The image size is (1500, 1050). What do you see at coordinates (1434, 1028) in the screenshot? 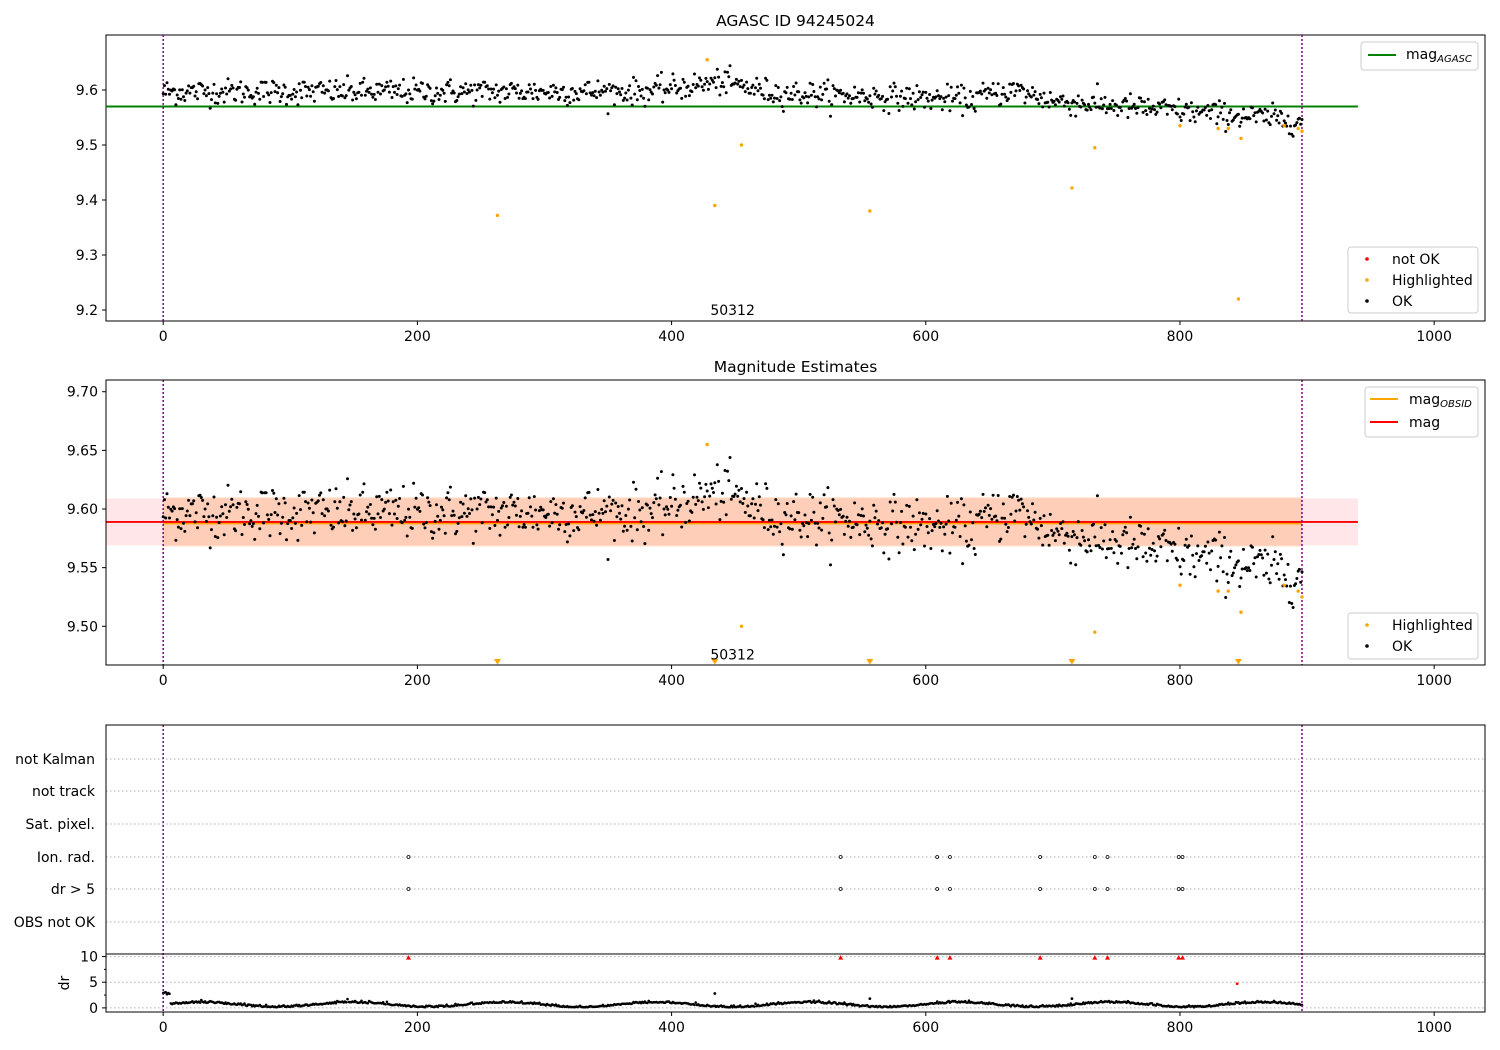
I see `x-tick-label: 1000` at bounding box center [1434, 1028].